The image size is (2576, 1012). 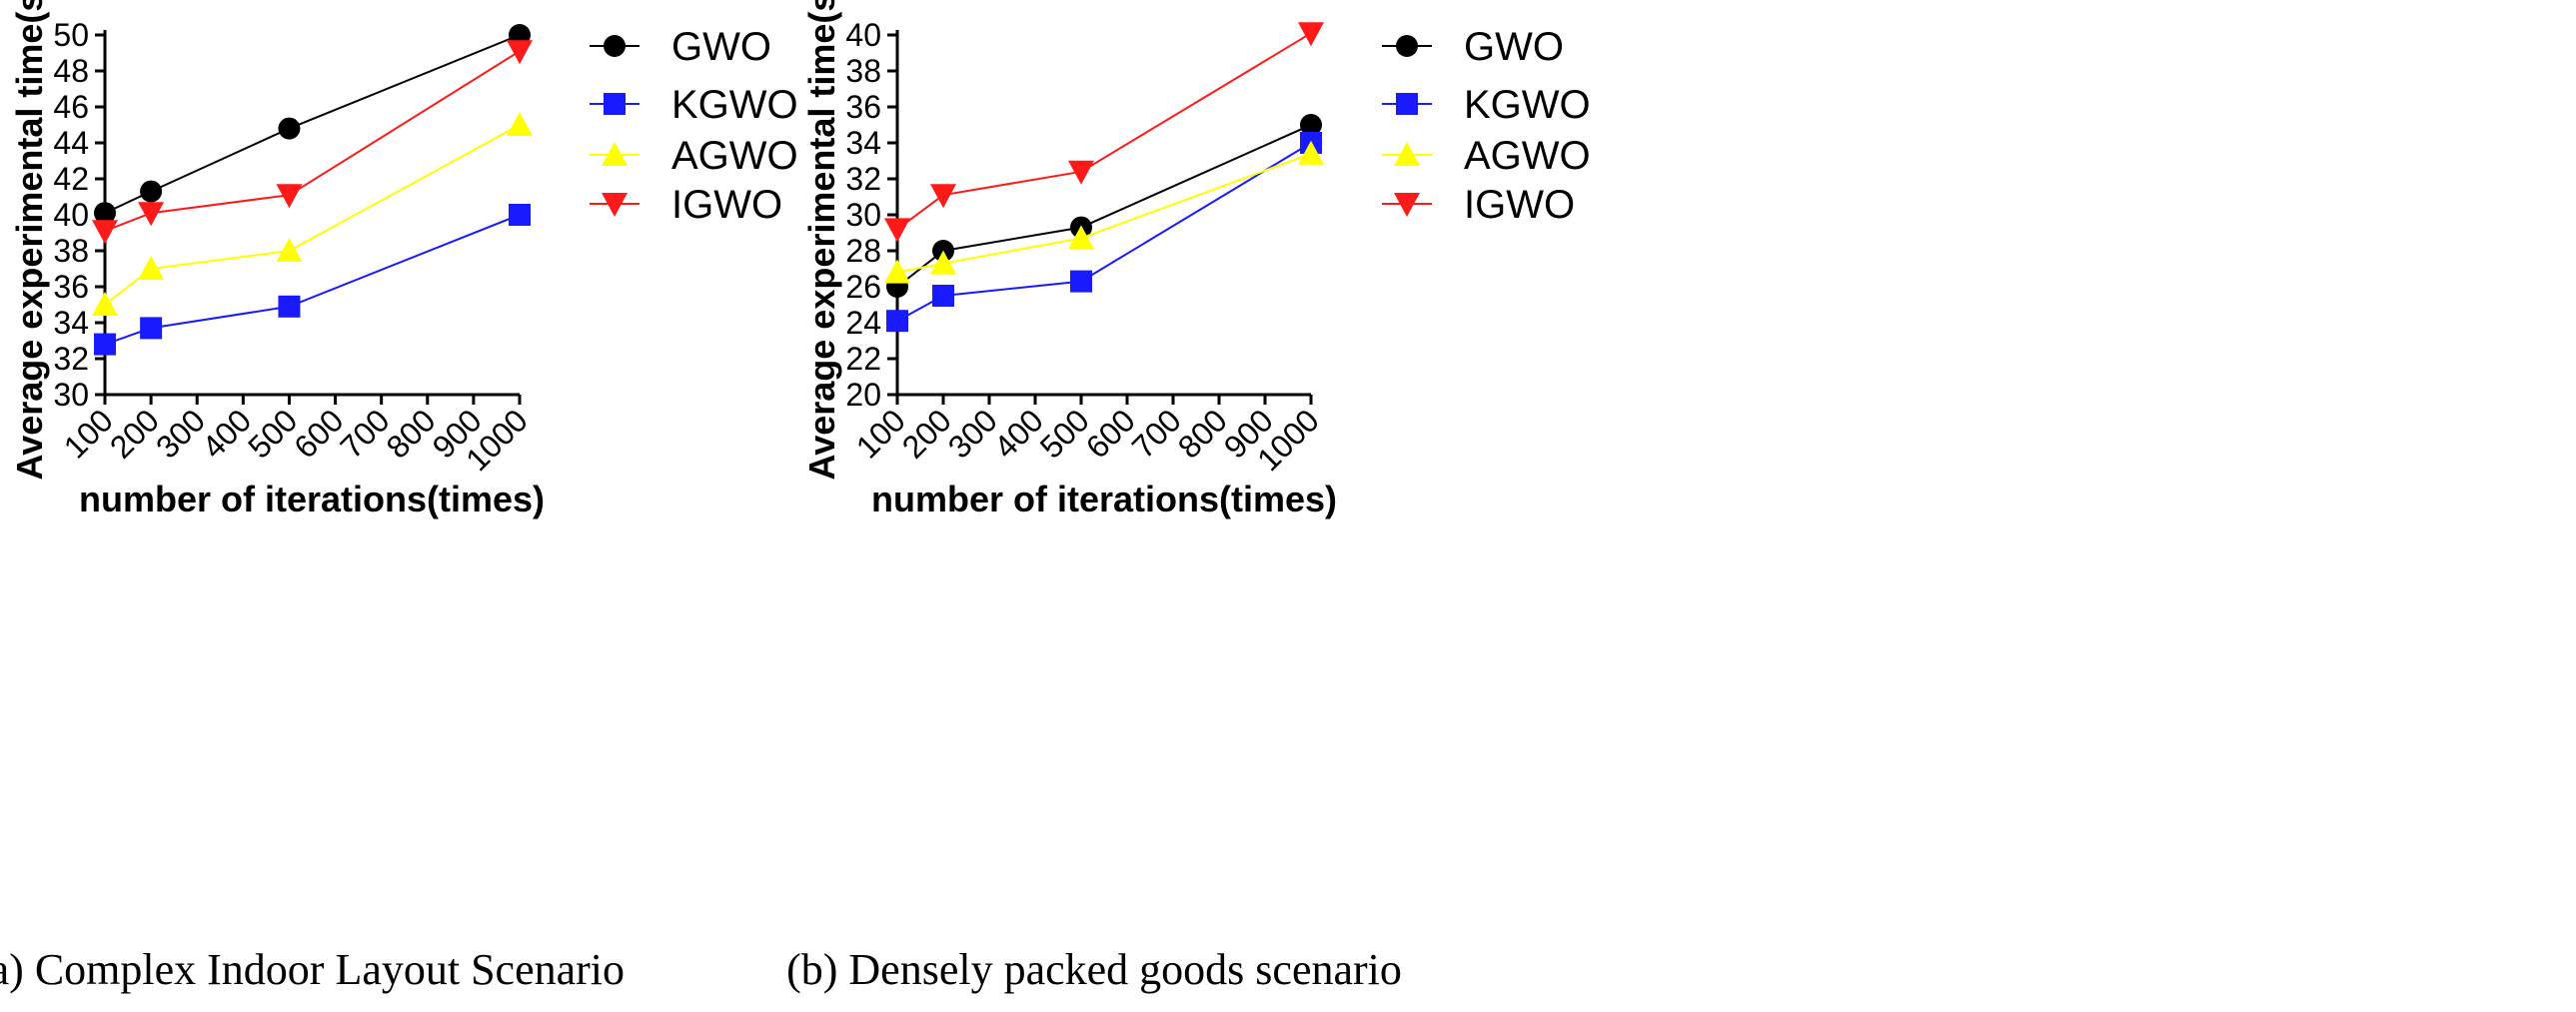 What do you see at coordinates (863, 359) in the screenshot?
I see `y-tick-label: 22` at bounding box center [863, 359].